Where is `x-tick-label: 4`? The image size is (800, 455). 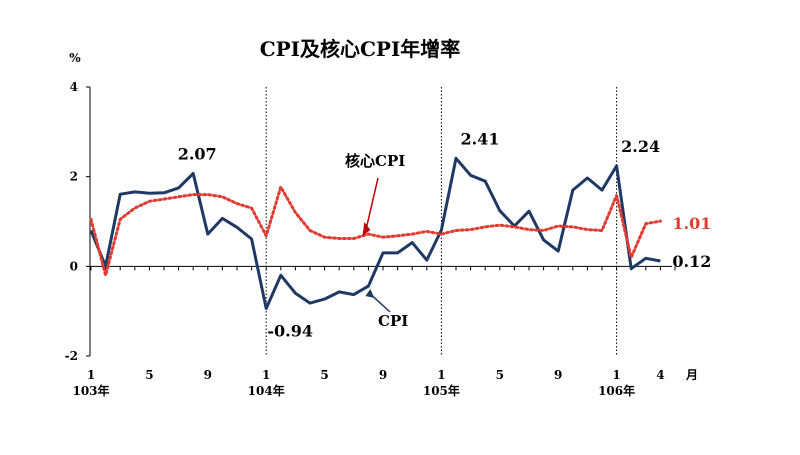 x-tick-label: 4 is located at coordinates (660, 375).